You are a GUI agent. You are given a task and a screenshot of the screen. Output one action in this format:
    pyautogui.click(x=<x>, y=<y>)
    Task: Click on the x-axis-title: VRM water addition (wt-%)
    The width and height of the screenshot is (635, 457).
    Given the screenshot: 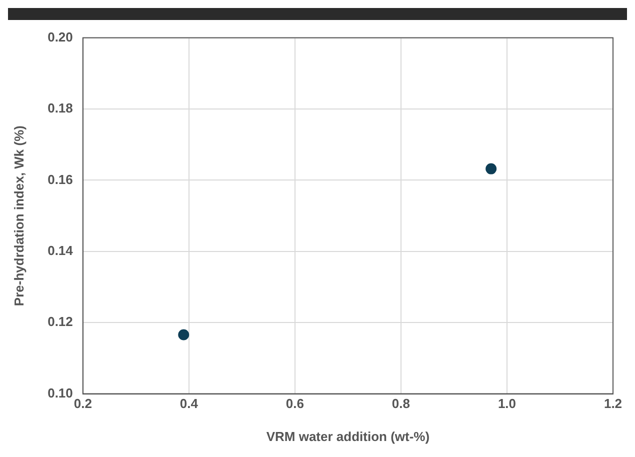 What is the action you would take?
    pyautogui.click(x=348, y=436)
    